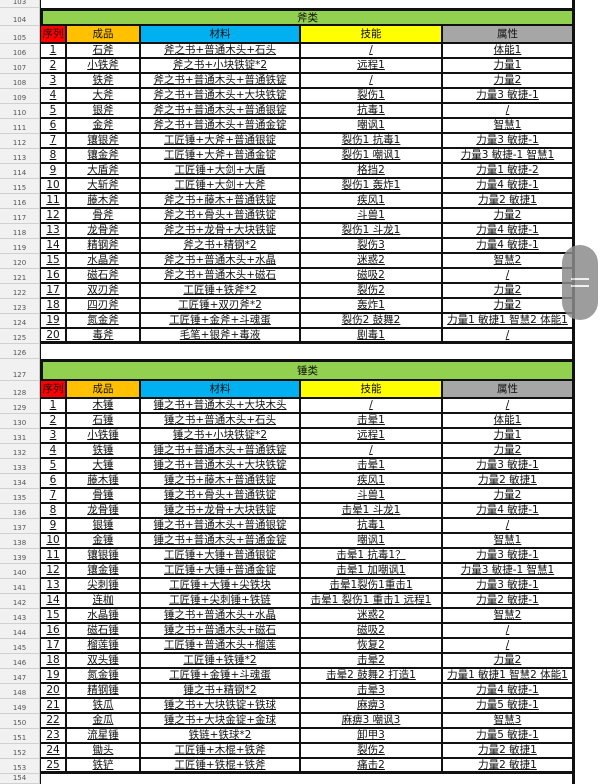 The image size is (600, 784). I want to click on cell-attributes: 力量3 敏捷-1, so click(509, 466).